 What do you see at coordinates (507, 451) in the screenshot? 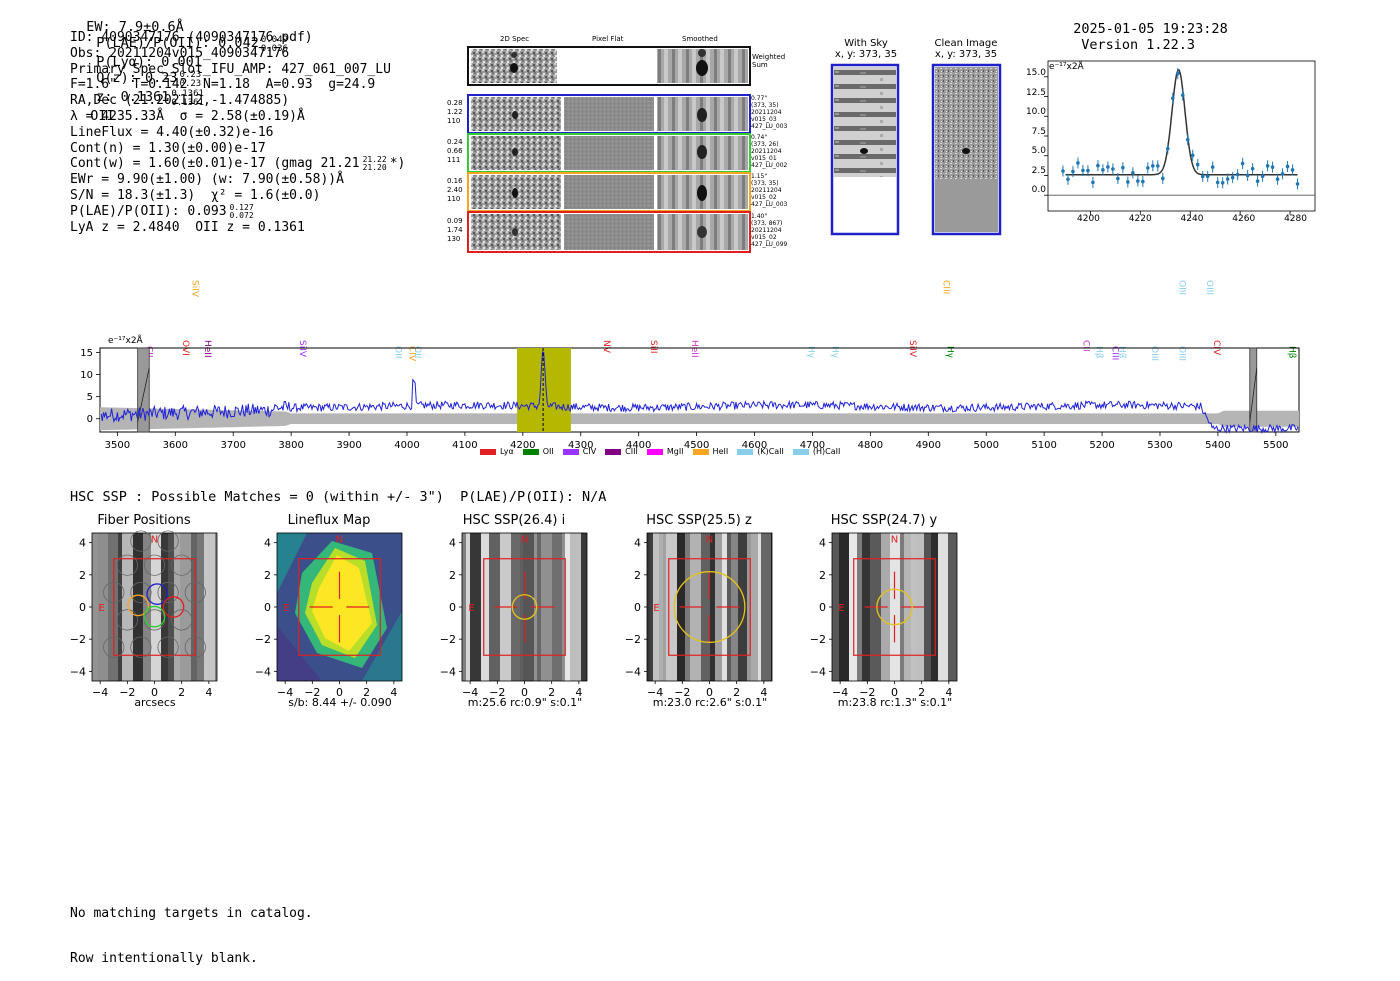
I see `legend-label: Lyα` at bounding box center [507, 451].